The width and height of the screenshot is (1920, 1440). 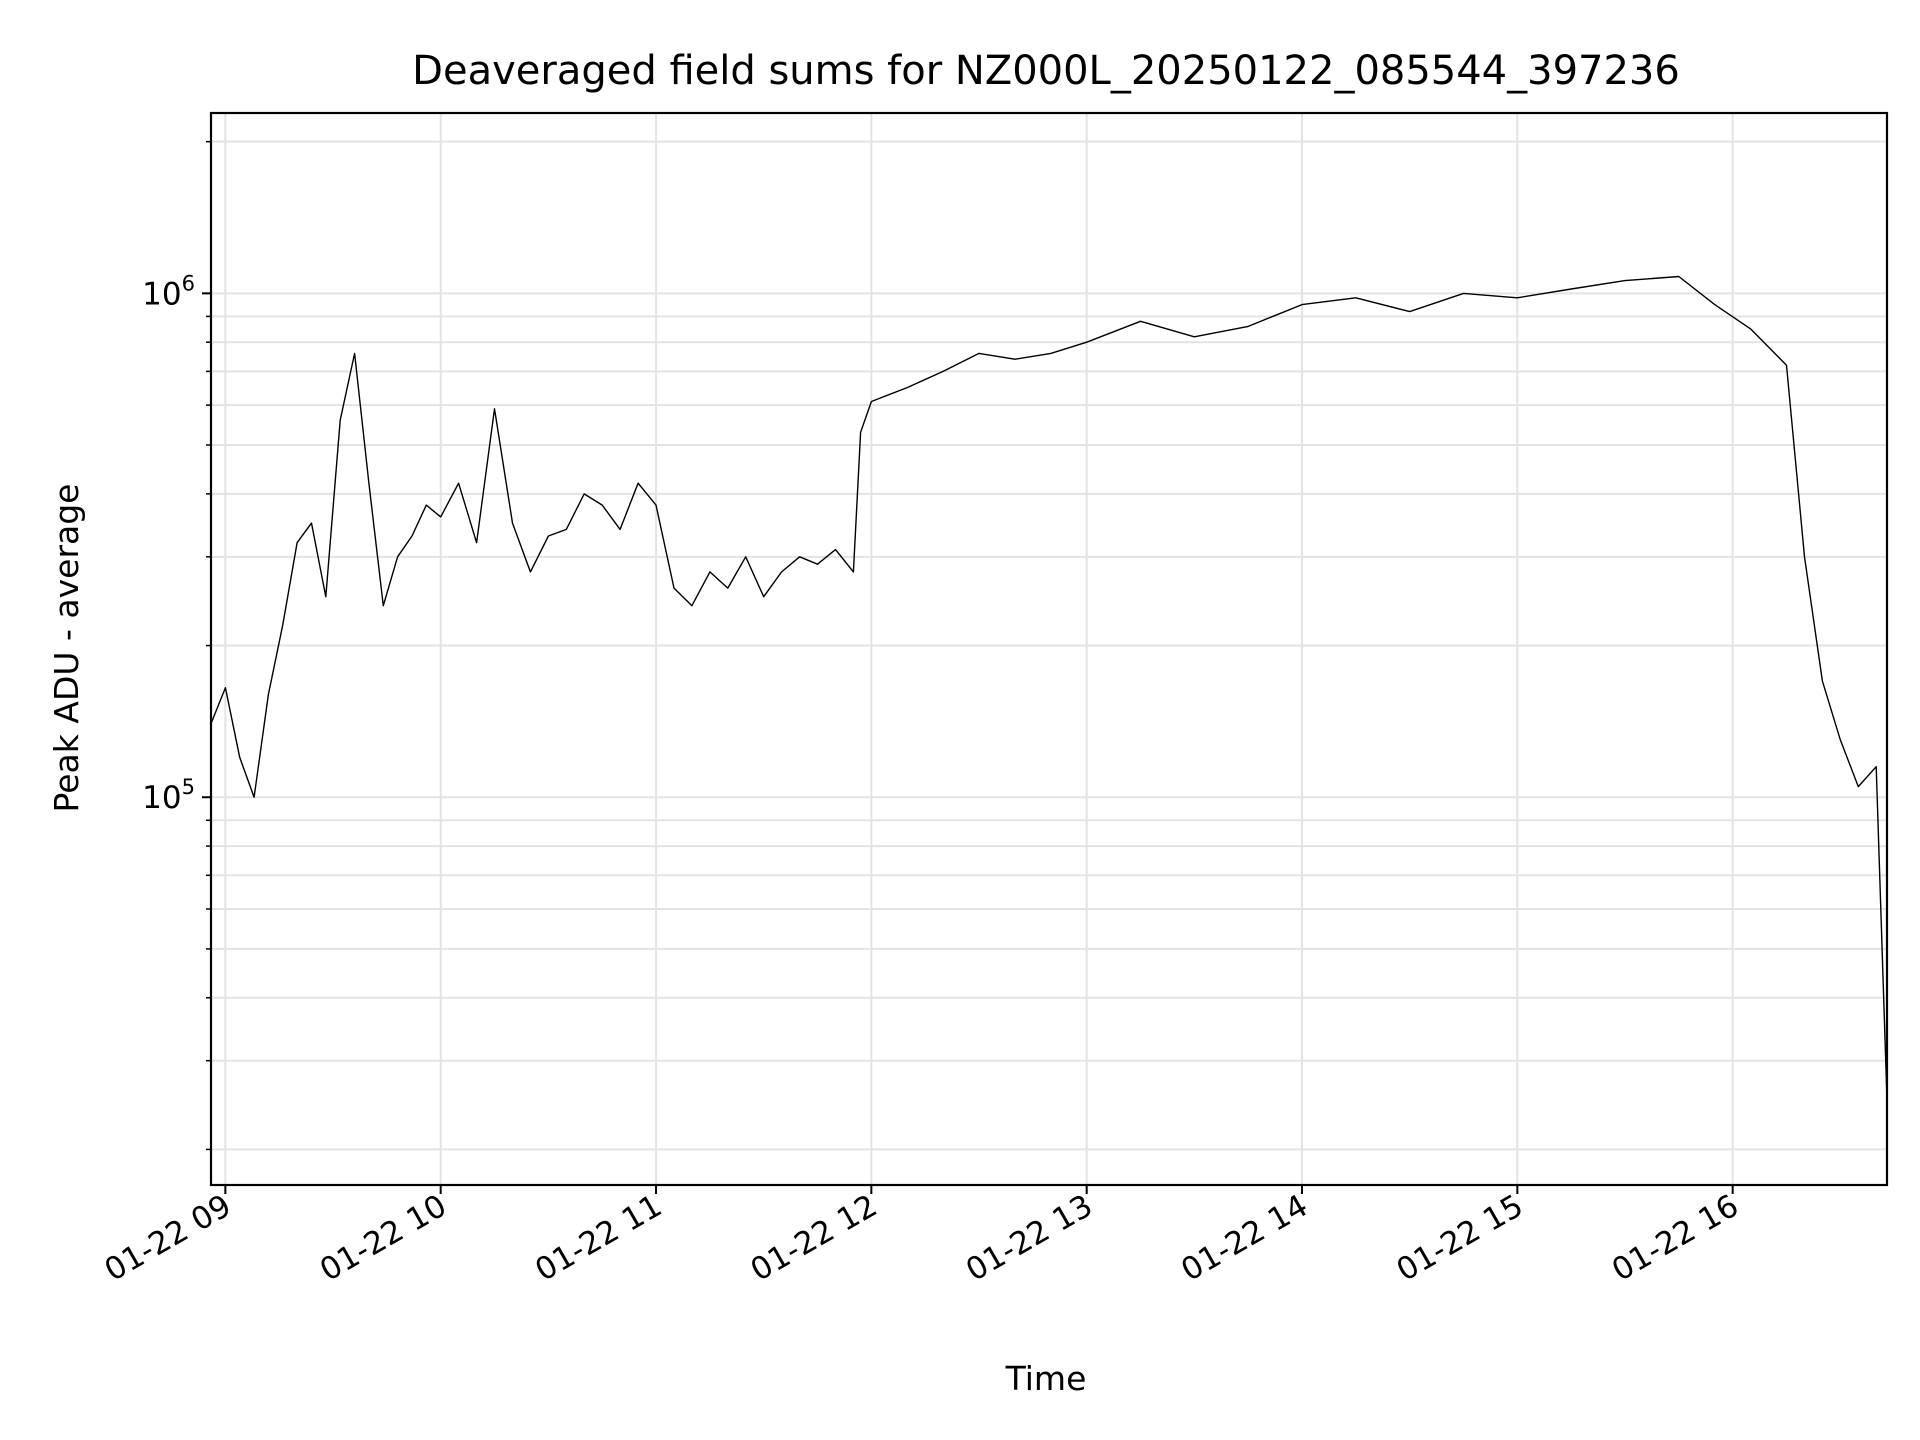 What do you see at coordinates (1046, 1378) in the screenshot?
I see `x-axis-label: Time` at bounding box center [1046, 1378].